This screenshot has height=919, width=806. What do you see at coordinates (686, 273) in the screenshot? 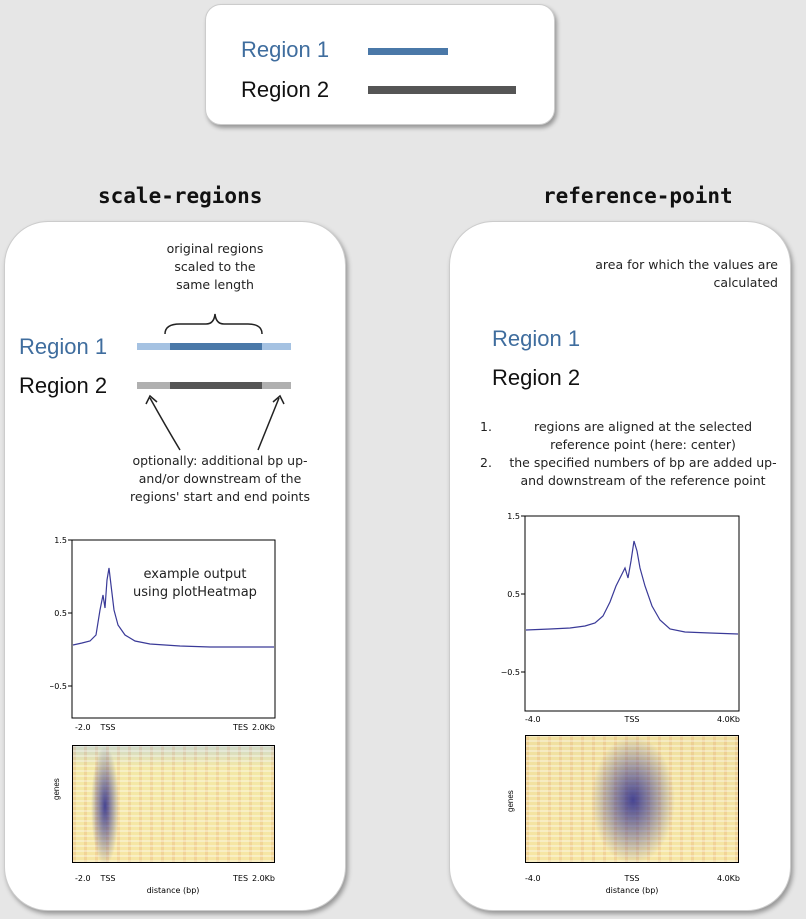
I see `ref-annotation-top: area for which the values are calculated` at bounding box center [686, 273].